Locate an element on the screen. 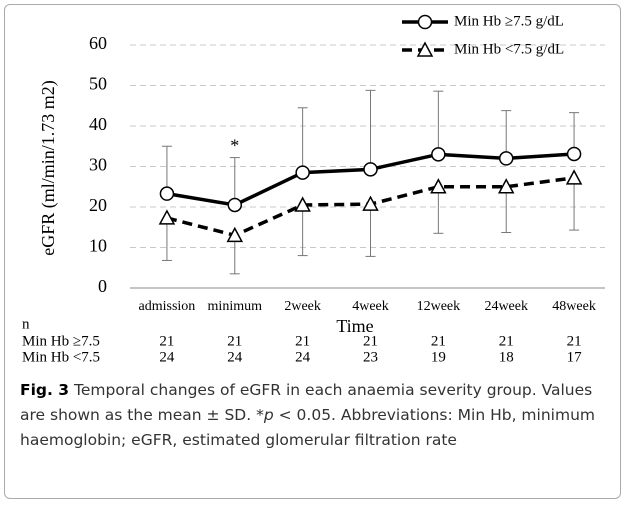 This screenshot has width=627, height=505. legend-label: Min Hb ≥7.5 g/dL is located at coordinates (509, 21).